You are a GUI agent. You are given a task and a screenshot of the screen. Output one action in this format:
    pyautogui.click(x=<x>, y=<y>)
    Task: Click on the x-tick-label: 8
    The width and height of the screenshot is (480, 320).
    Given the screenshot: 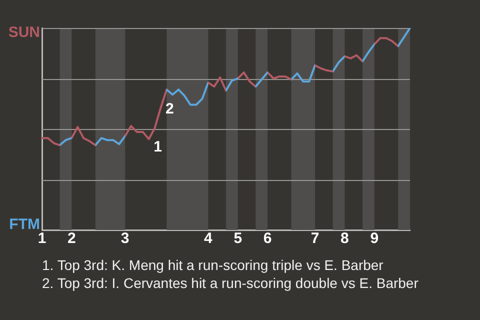 What is the action you would take?
    pyautogui.click(x=344, y=239)
    